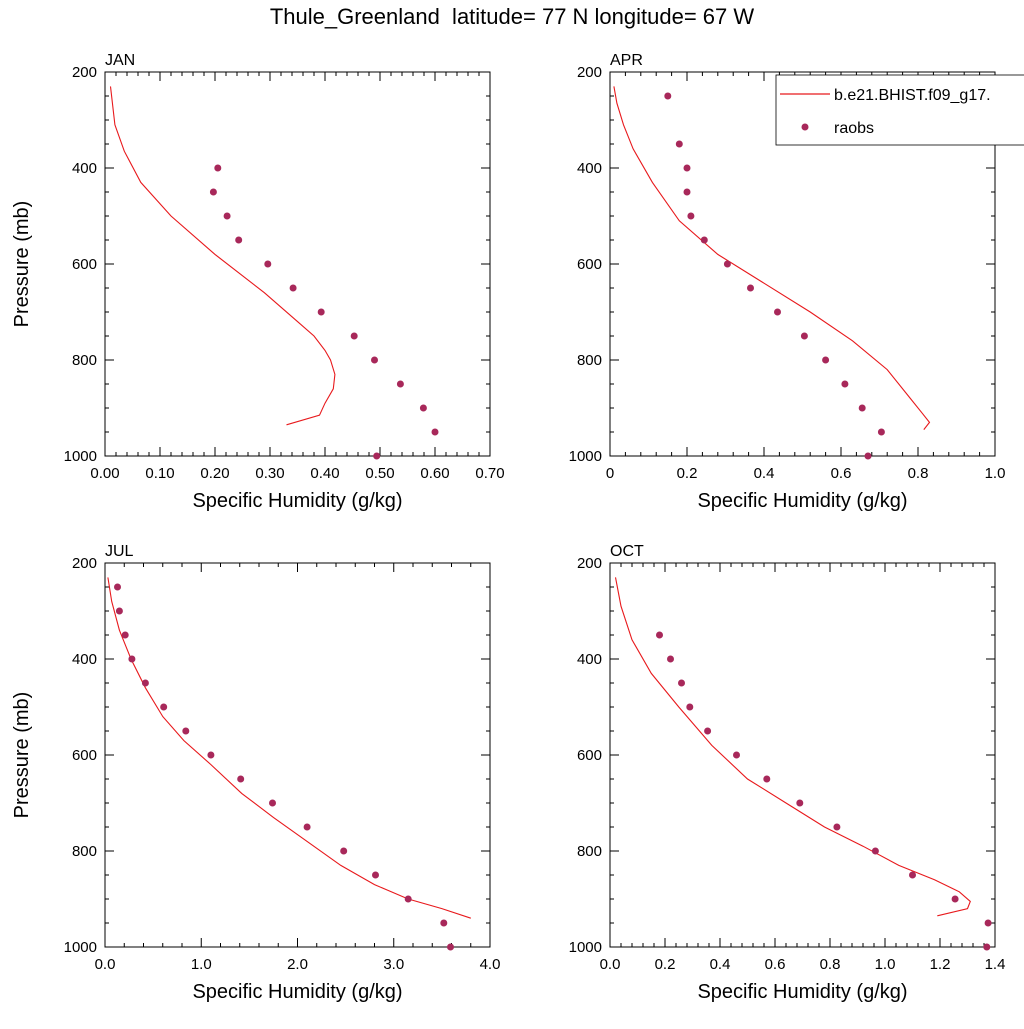 The image size is (1024, 1029). Describe the element at coordinates (393, 964) in the screenshot. I see `x-tick-label: 3.0` at that location.